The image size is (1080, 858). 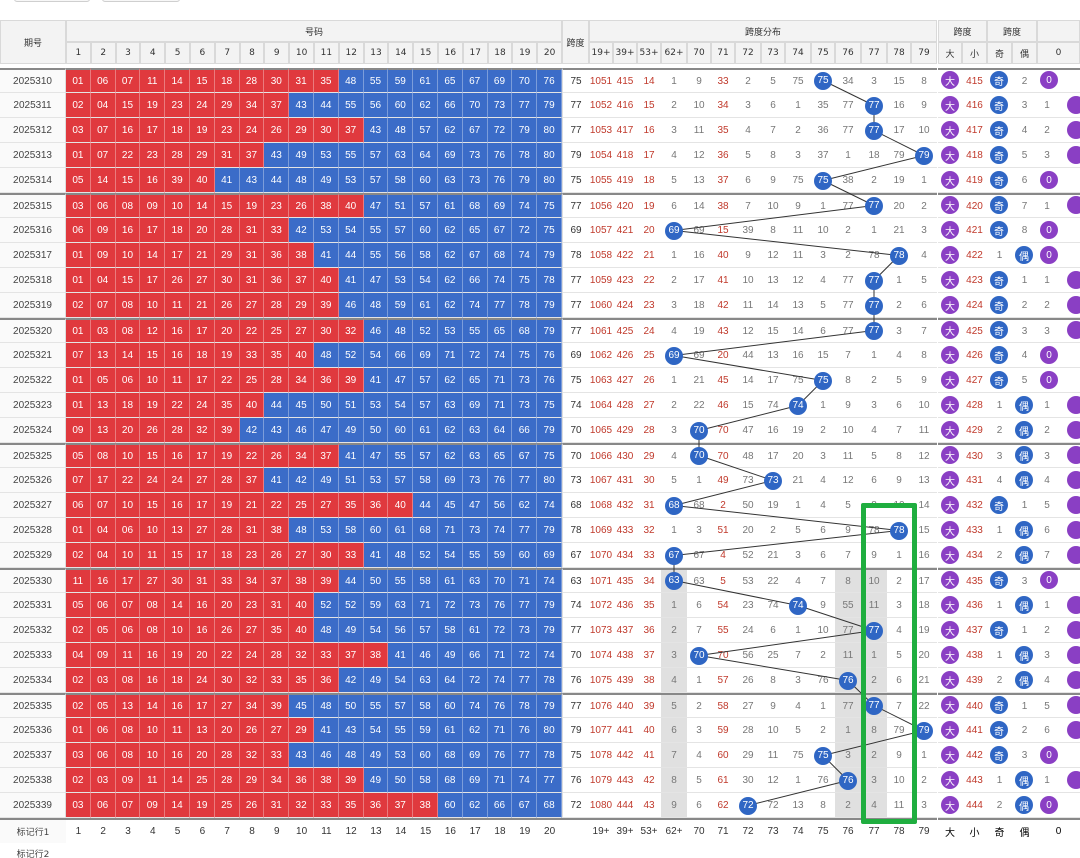 What do you see at coordinates (924, 80) in the screenshot?
I see `dist-cell: 8` at bounding box center [924, 80].